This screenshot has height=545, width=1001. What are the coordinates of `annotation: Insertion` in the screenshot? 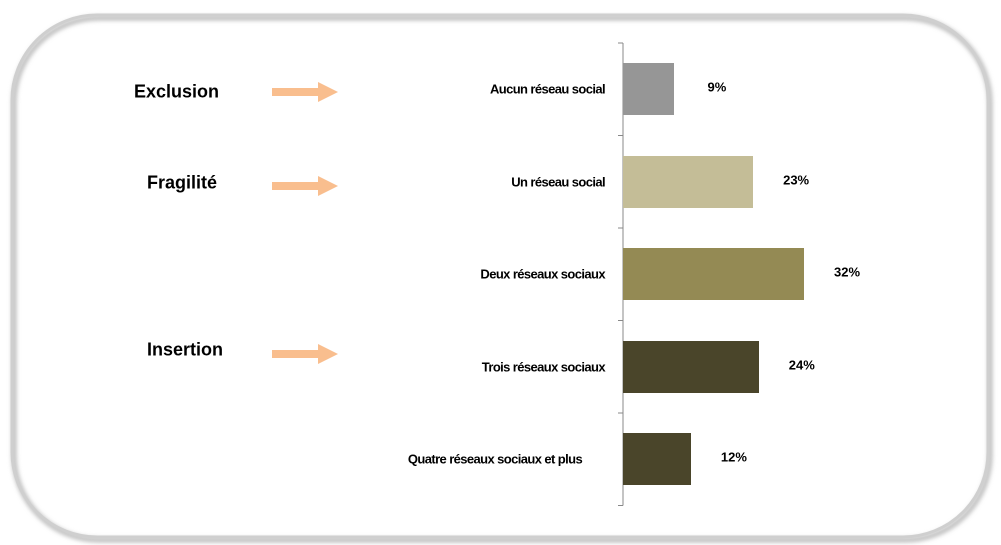 It's located at (185, 349).